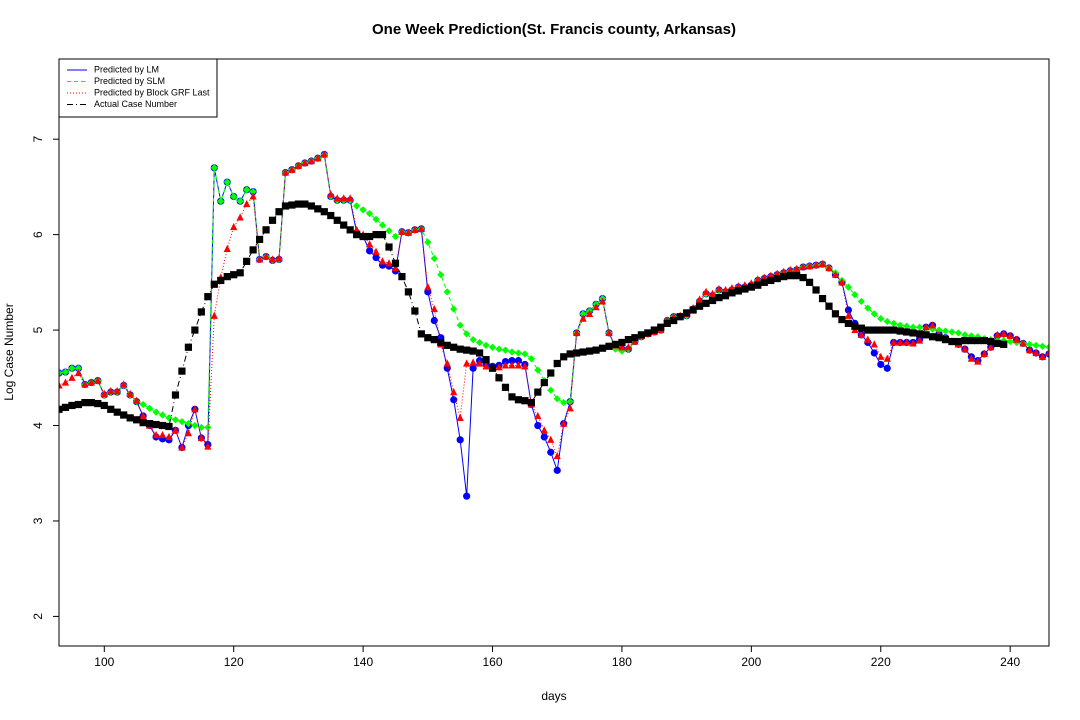 The height and width of the screenshot is (720, 1080). I want to click on y-tick-label: 5, so click(38, 329).